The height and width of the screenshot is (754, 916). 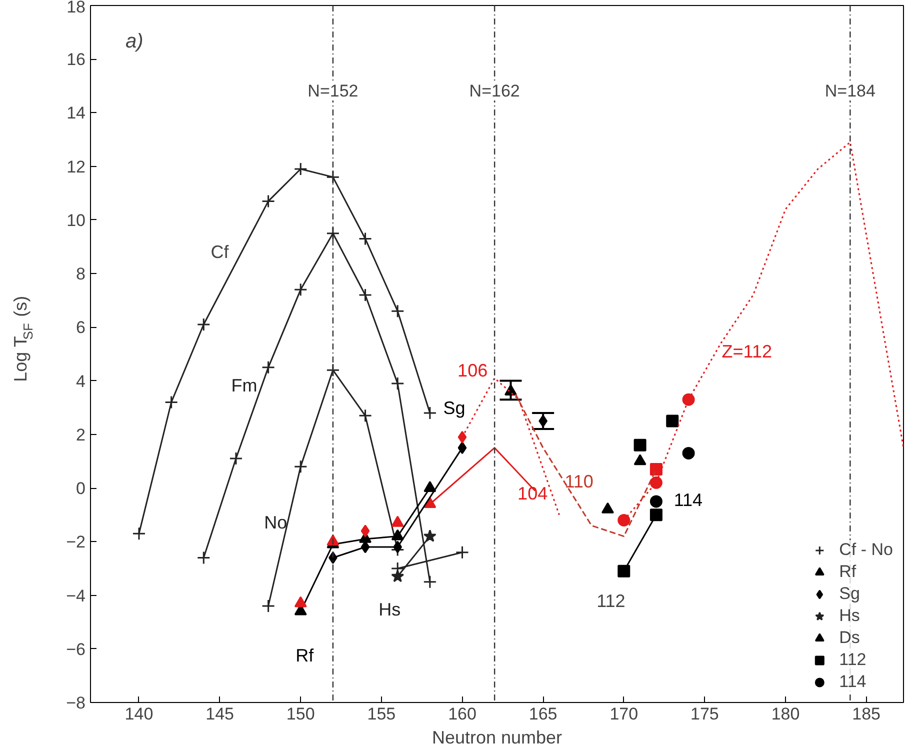 What do you see at coordinates (533, 493) in the screenshot?
I see `annotation: 104` at bounding box center [533, 493].